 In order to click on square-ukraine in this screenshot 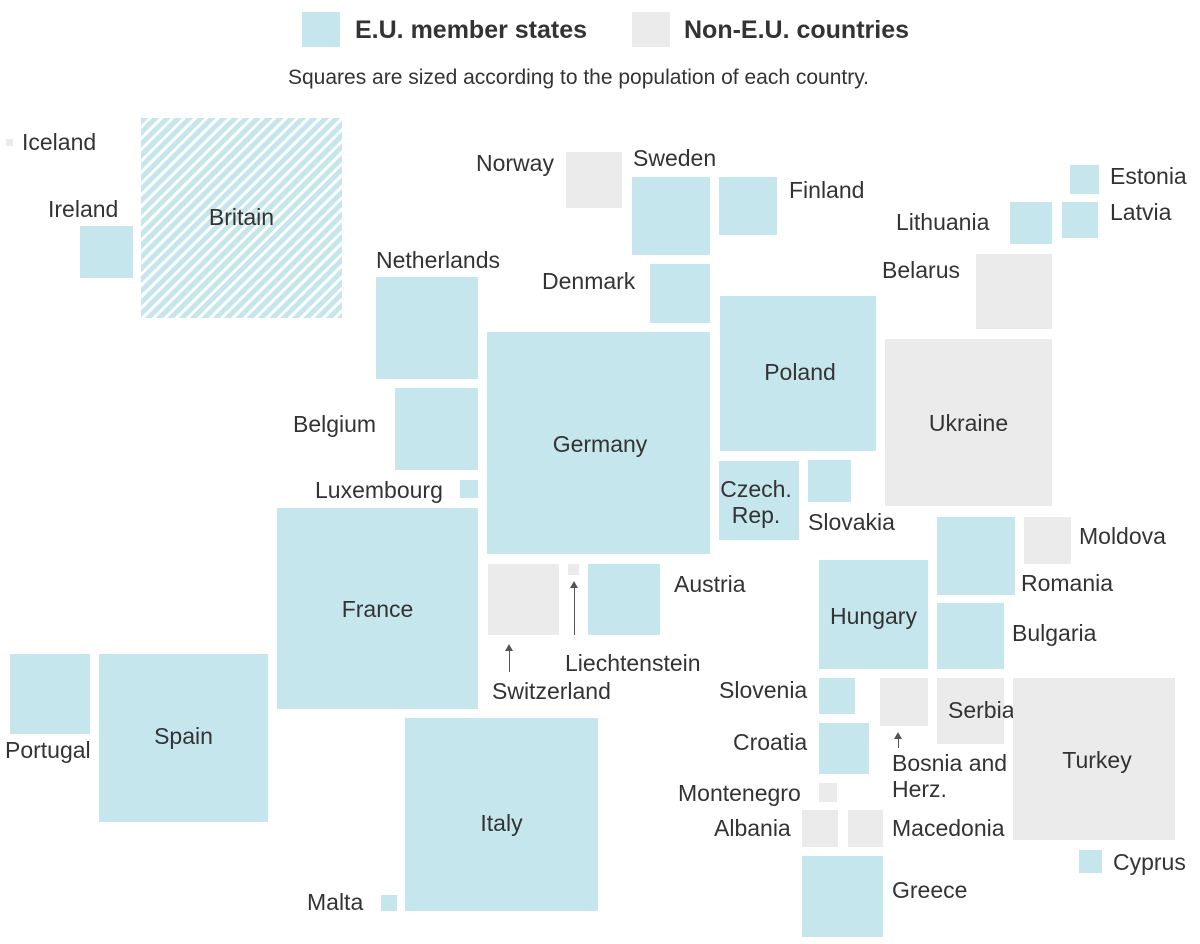, I will do `click(968, 422)`.